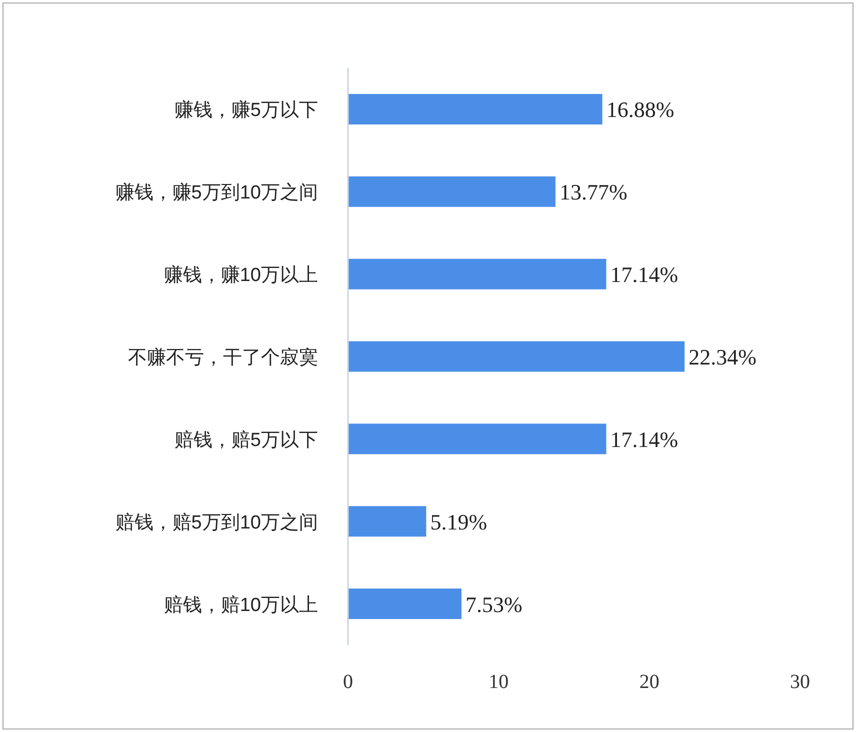 The height and width of the screenshot is (732, 856). I want to click on data-label: 22.34%, so click(722, 357).